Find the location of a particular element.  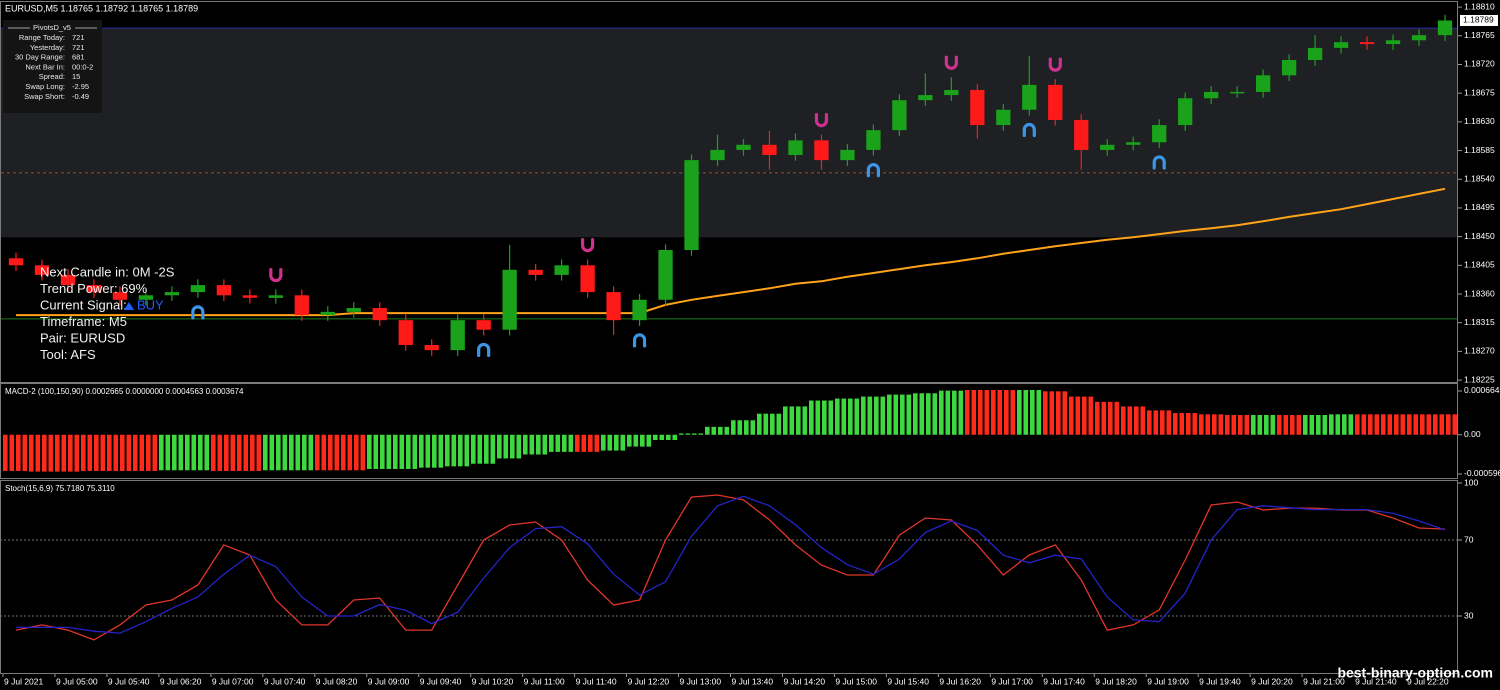

signal-text: BUY is located at coordinates (150, 304).